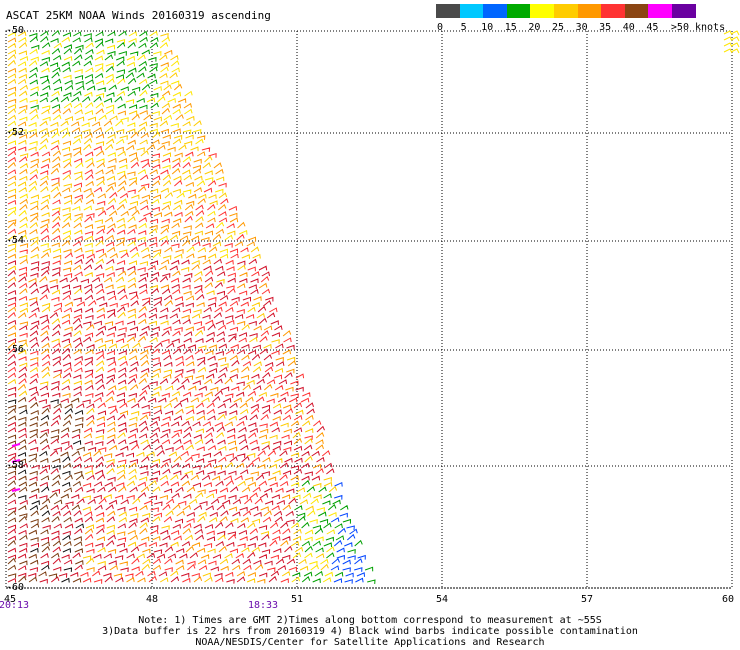  Describe the element at coordinates (15, 30) in the screenshot. I see `latitude-label: -50` at that location.